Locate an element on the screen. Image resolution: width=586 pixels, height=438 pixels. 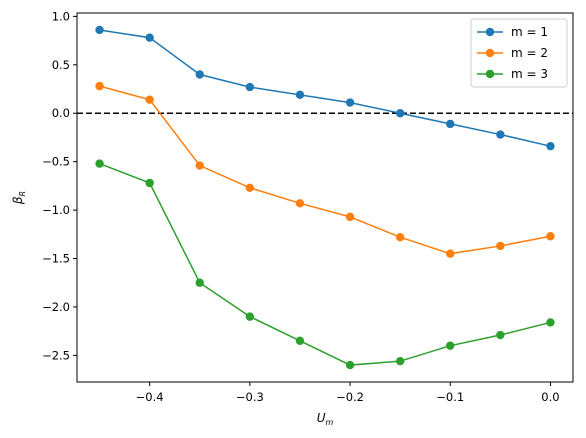
legend-box is located at coordinates (519, 53).